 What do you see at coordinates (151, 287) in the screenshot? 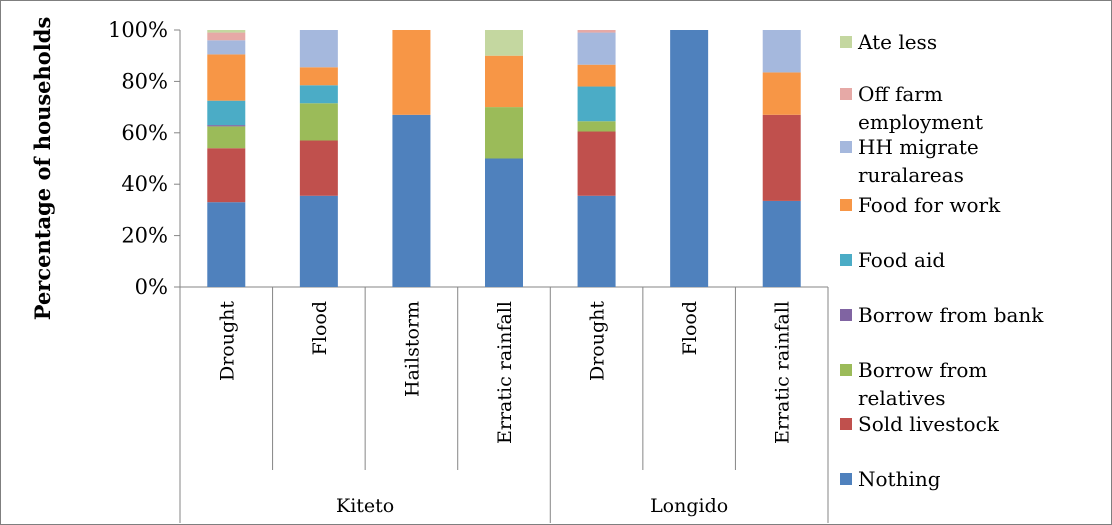
I see `y-tick-label: 0%` at bounding box center [151, 287].